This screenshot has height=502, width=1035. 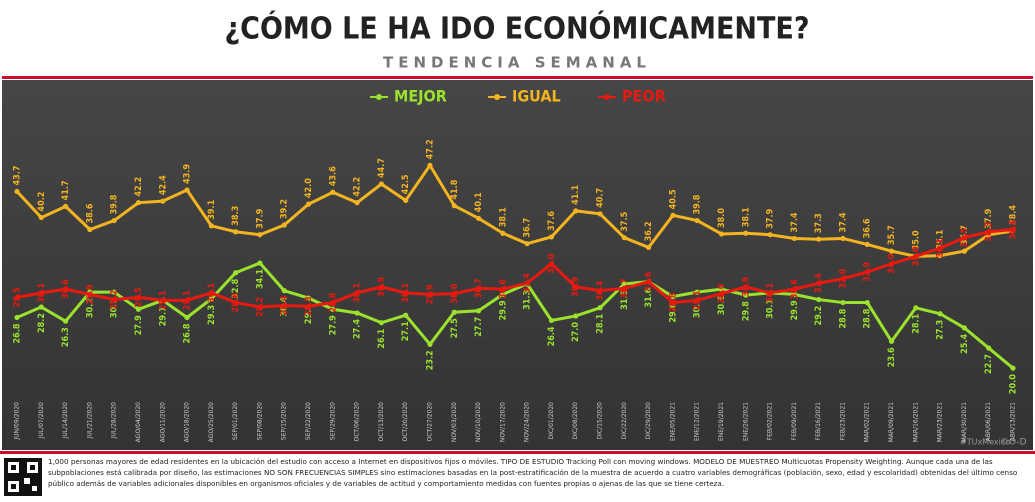 What do you see at coordinates (552, 263) in the screenshot?
I see `data-label: 34.0` at bounding box center [552, 263].